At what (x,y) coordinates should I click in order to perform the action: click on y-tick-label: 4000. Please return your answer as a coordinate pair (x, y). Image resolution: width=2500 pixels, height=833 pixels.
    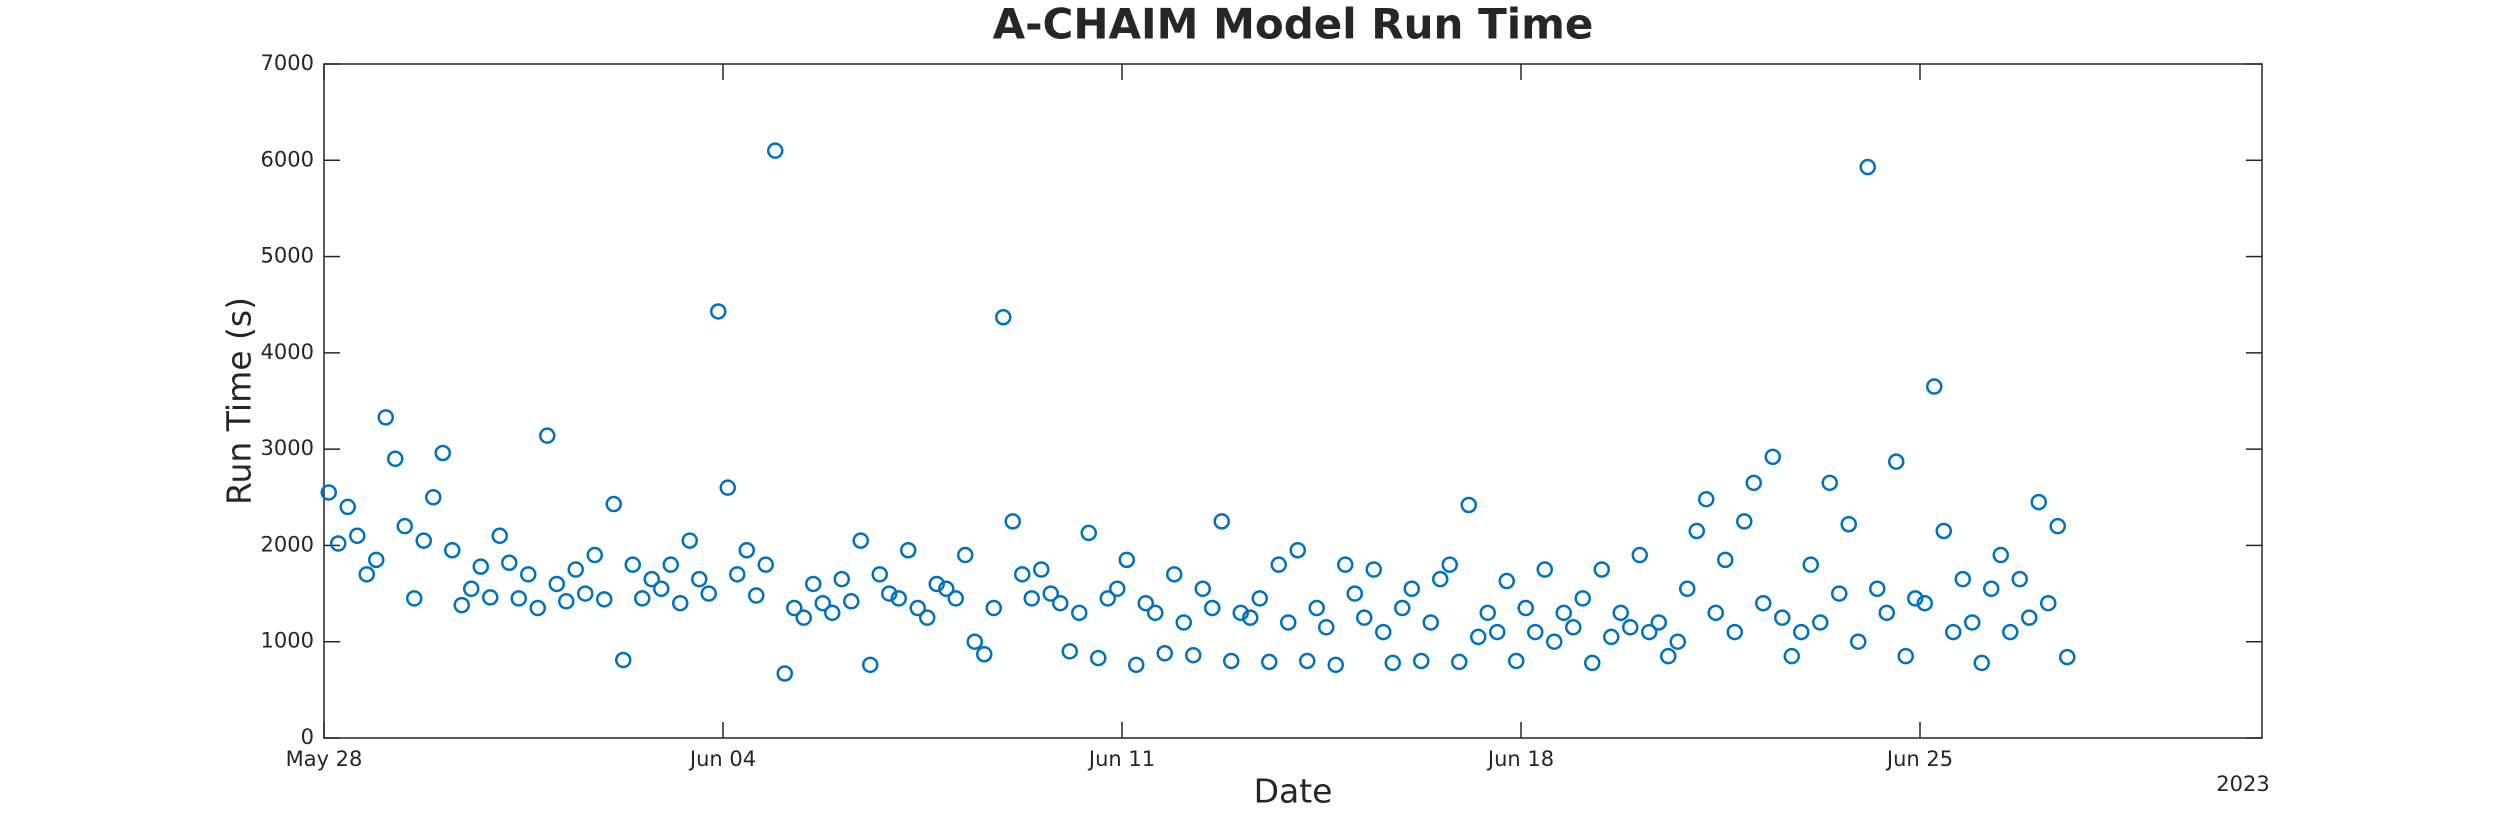
    Looking at the image, I should click on (287, 352).